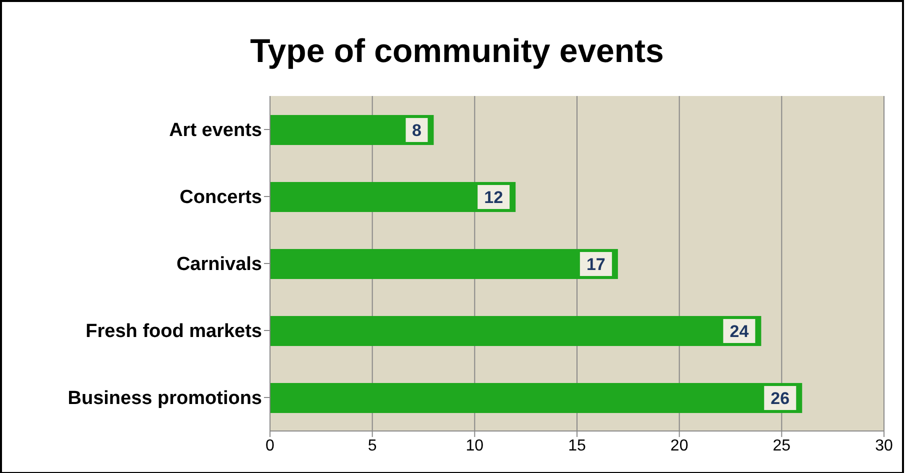 The width and height of the screenshot is (906, 473). I want to click on data-label: 12, so click(494, 197).